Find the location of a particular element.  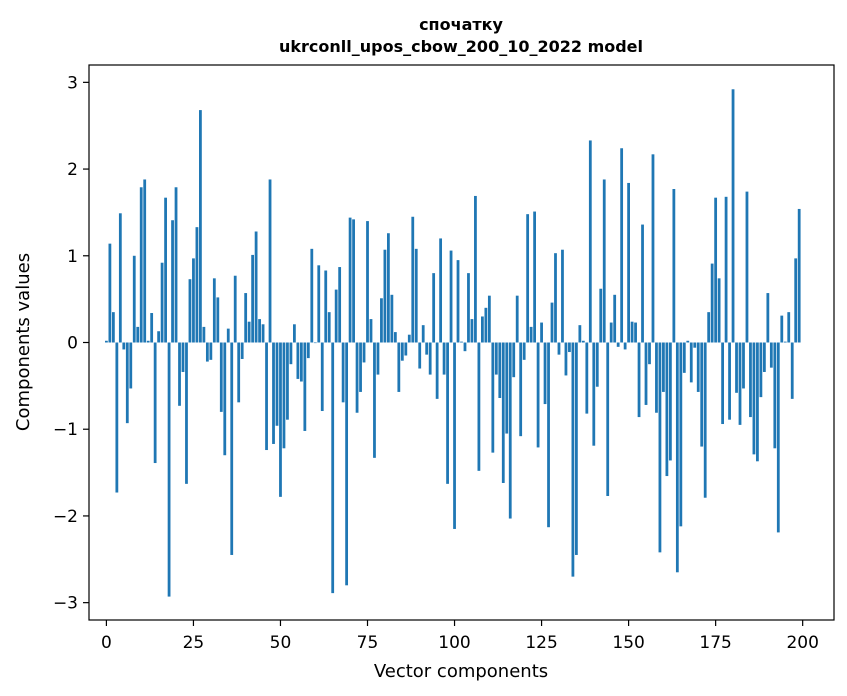

chart-title-line2: ukrconll_upos_cbow_200_10_2022 model is located at coordinates (461, 46).